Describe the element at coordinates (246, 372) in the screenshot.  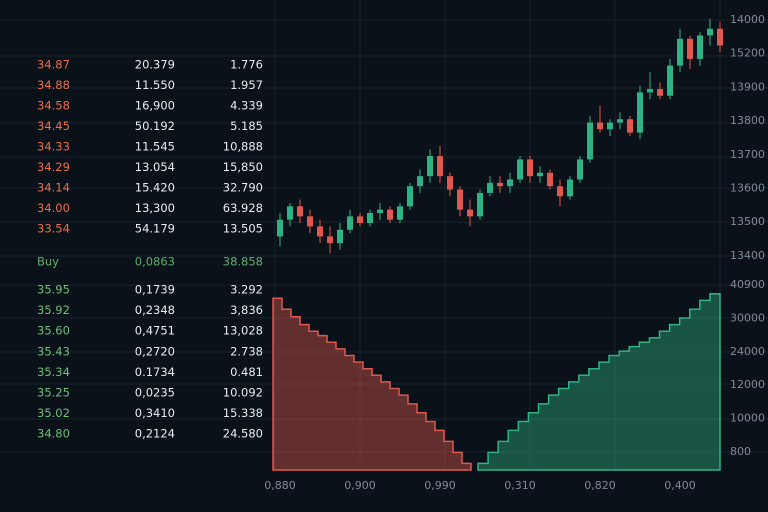
I see `total: 0.481` at that location.